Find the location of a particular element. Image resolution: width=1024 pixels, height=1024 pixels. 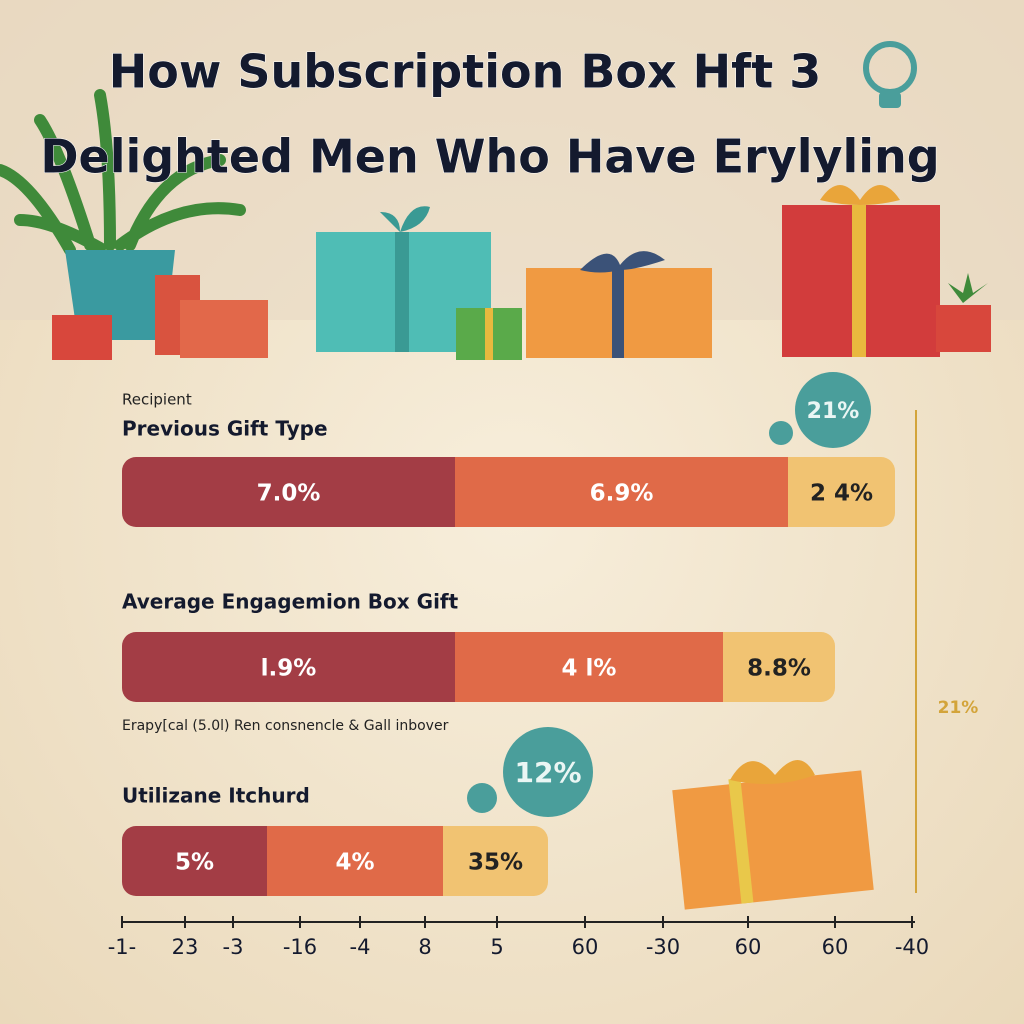

segment-label: 4 l% is located at coordinates (589, 669).